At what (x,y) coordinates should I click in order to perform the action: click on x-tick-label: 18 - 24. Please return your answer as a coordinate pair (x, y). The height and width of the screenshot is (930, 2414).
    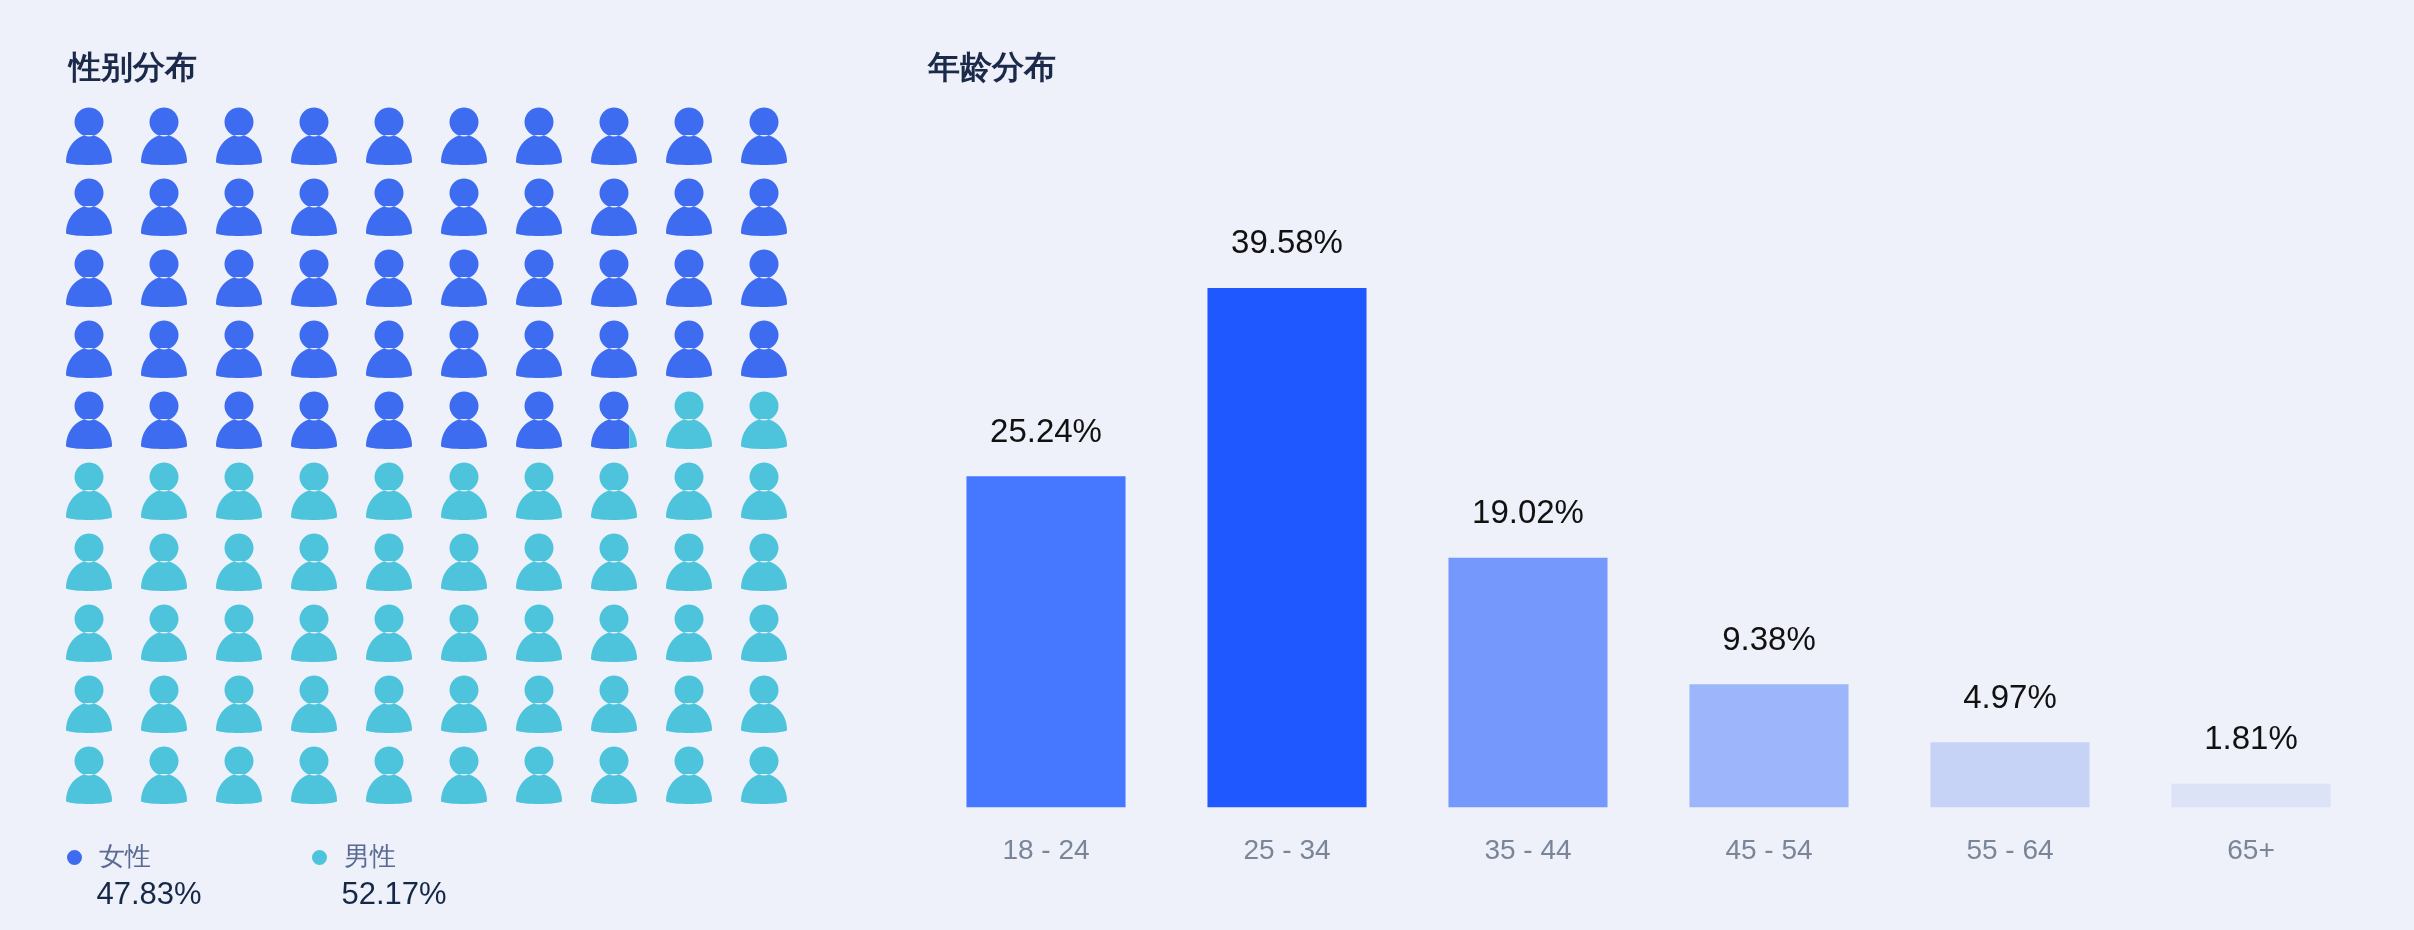
    Looking at the image, I should click on (1046, 849).